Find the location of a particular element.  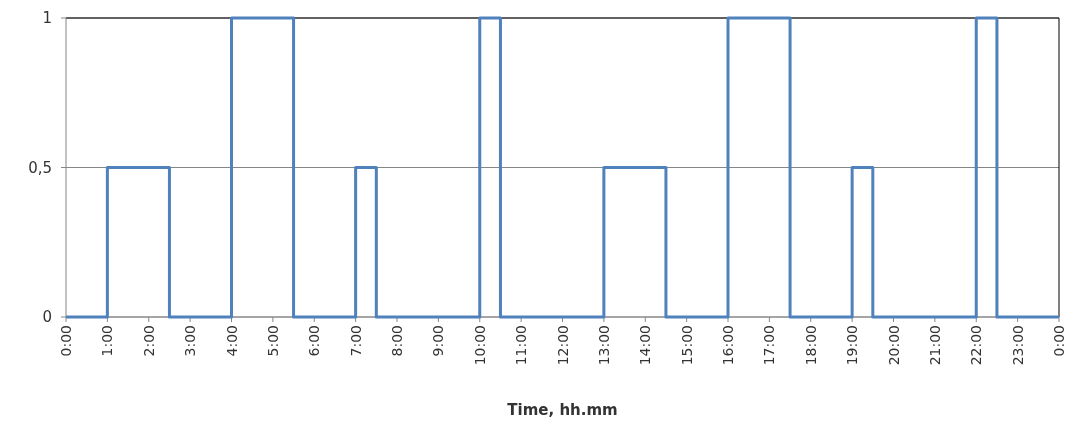

x-tick-label: 10:00 is located at coordinates (479, 345).